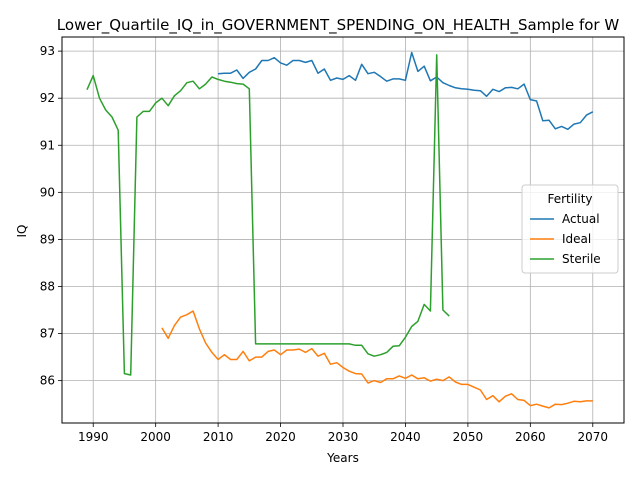 The image size is (640, 485). Describe the element at coordinates (47, 286) in the screenshot. I see `y-tick-label: 88` at that location.